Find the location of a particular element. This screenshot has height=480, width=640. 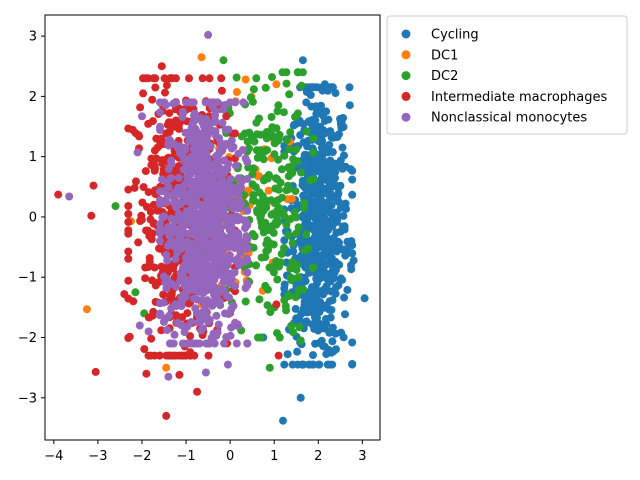

legend-marker is located at coordinates (406, 76).